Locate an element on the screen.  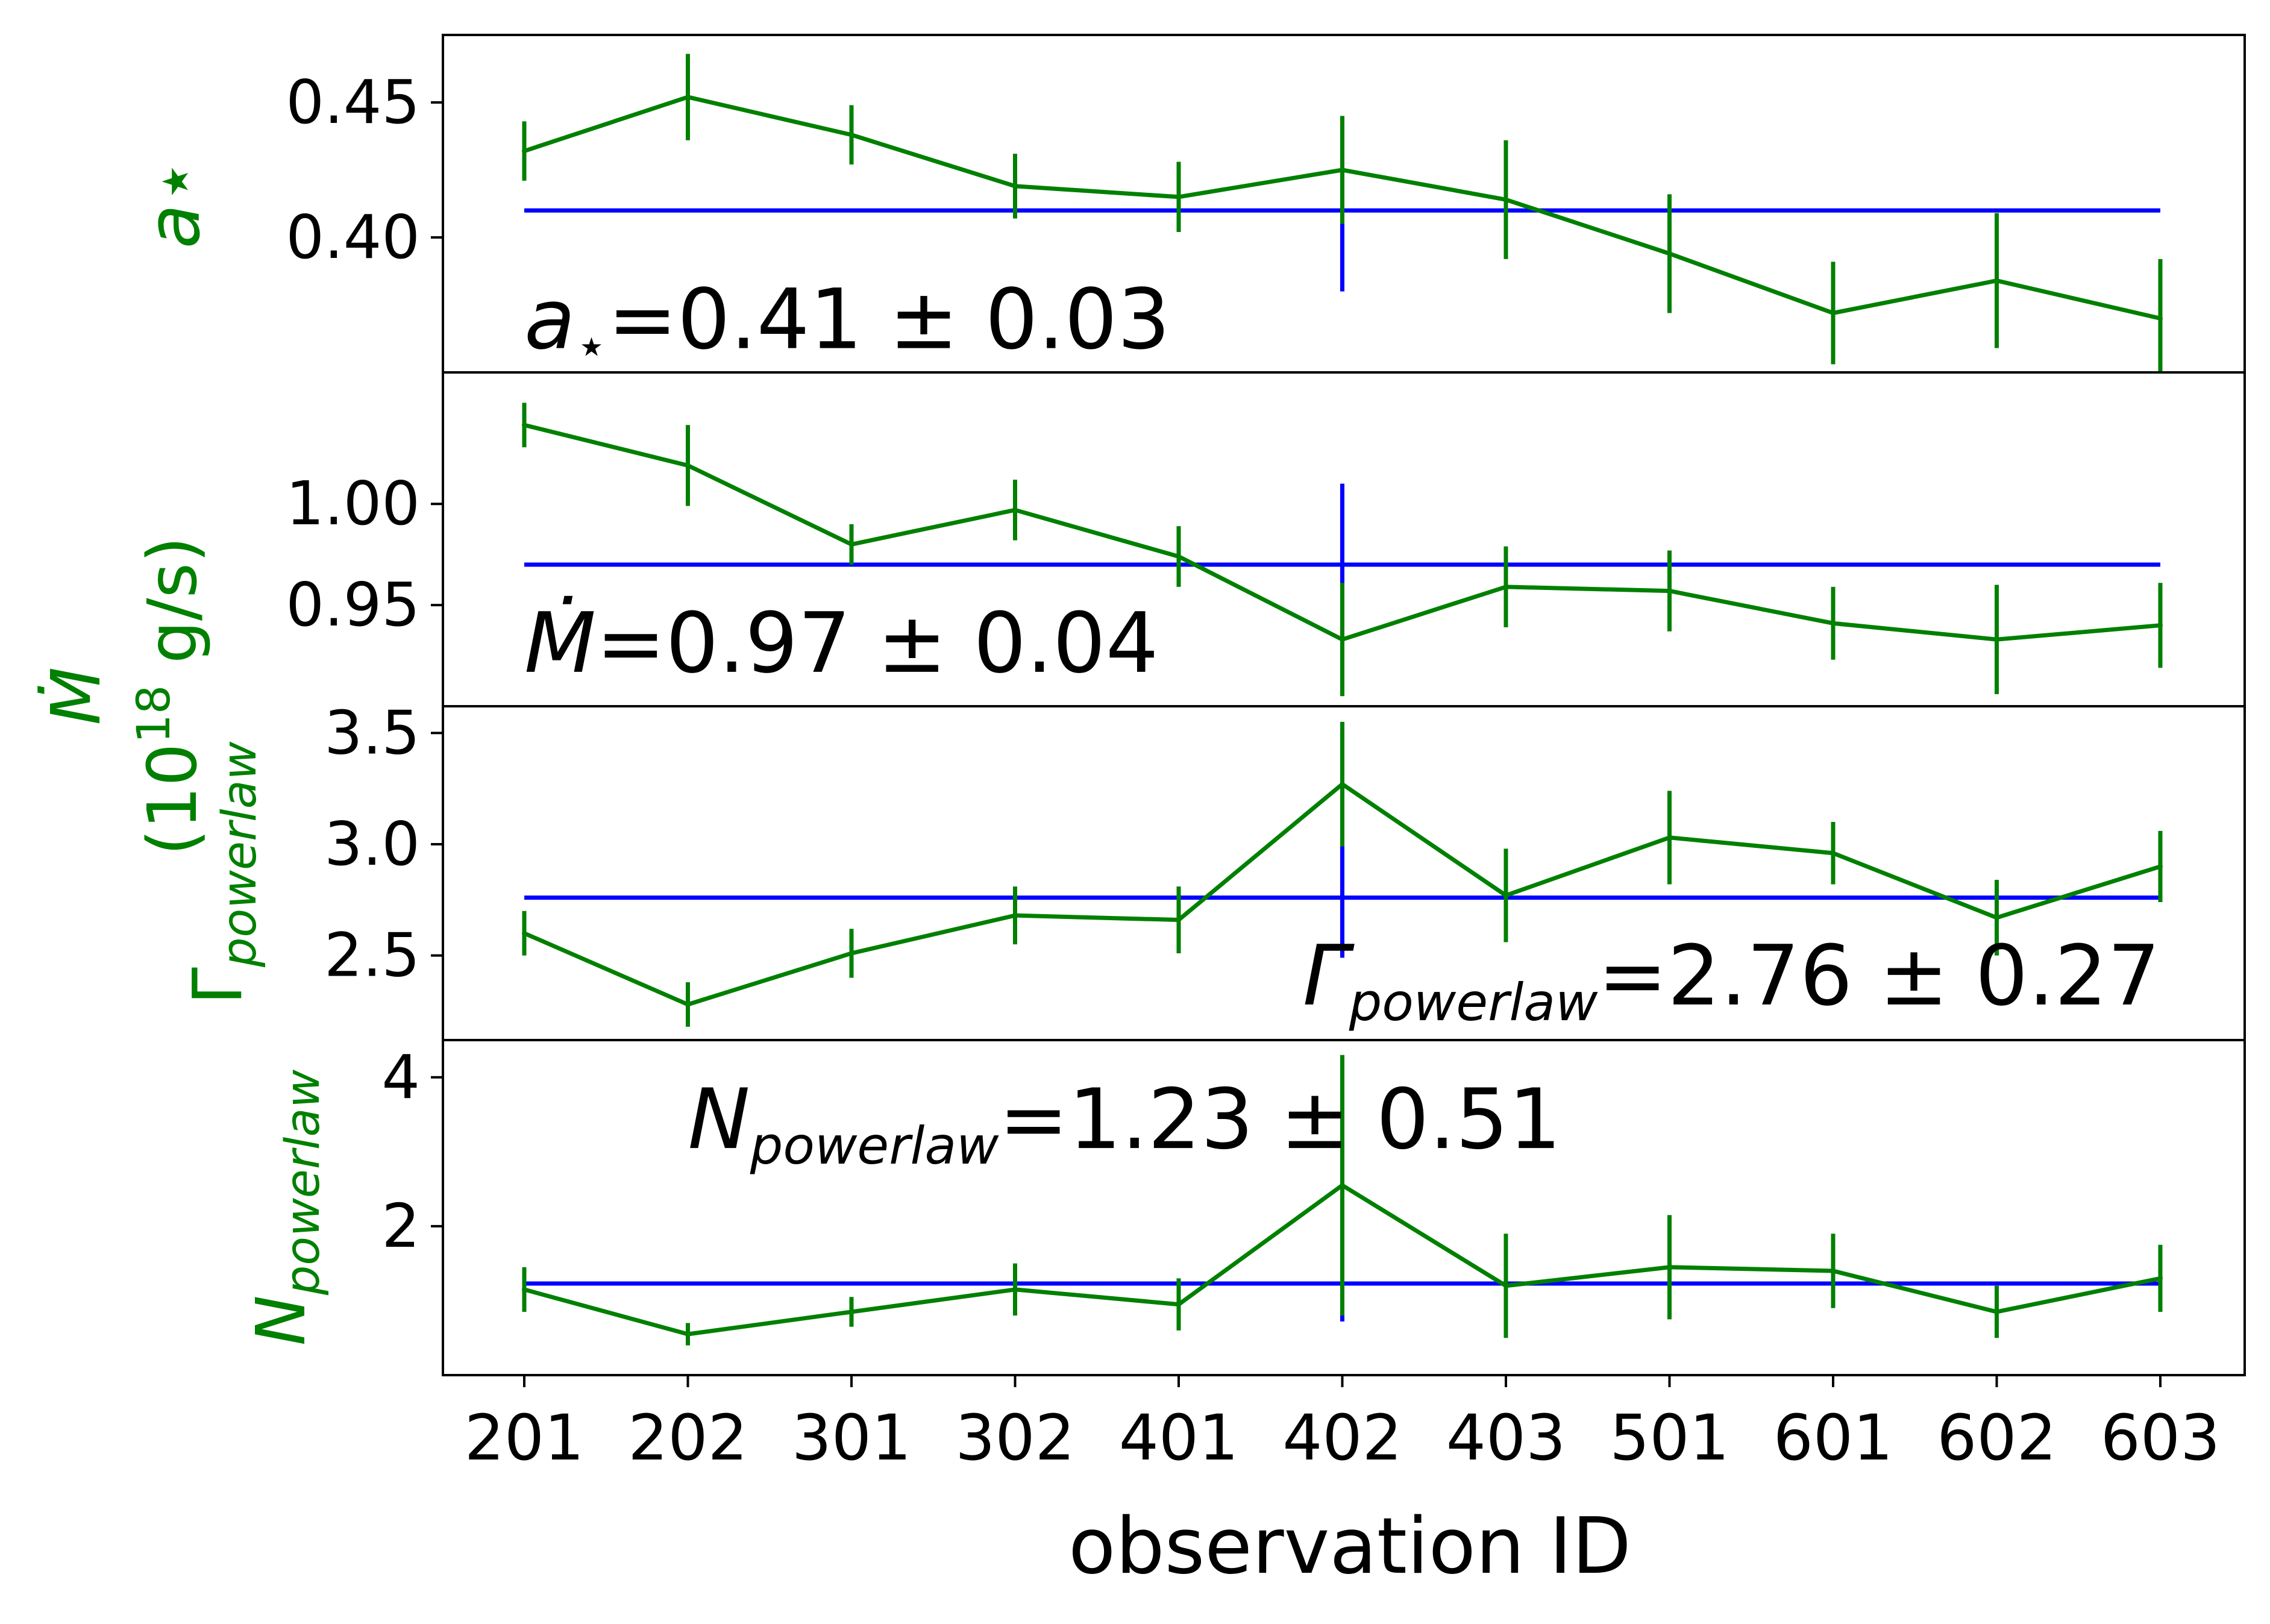
x-tick-label: 202 is located at coordinates (688, 1438).